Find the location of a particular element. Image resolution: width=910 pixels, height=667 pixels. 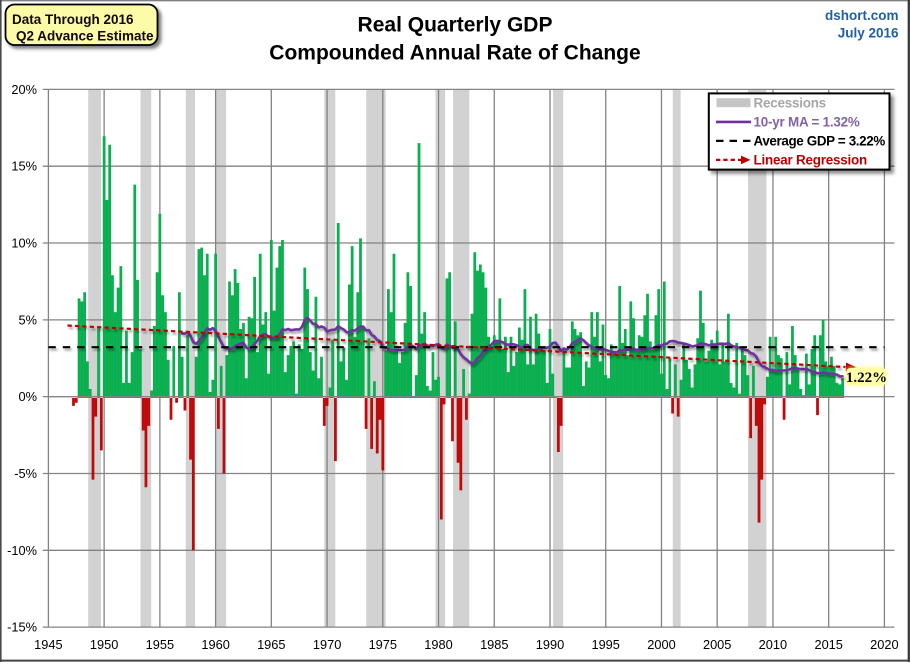

svg-text: 10% is located at coordinates (24, 243).